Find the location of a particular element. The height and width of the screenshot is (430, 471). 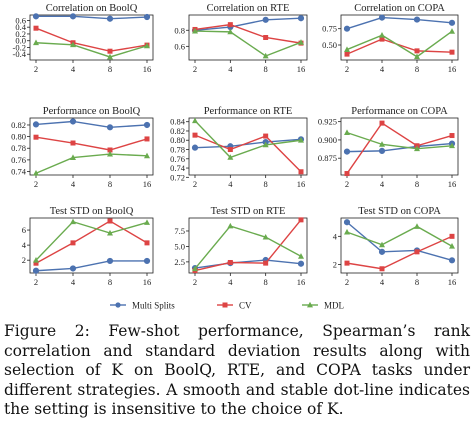

test-std-on-rte-mdl-point is located at coordinates (265, 236).